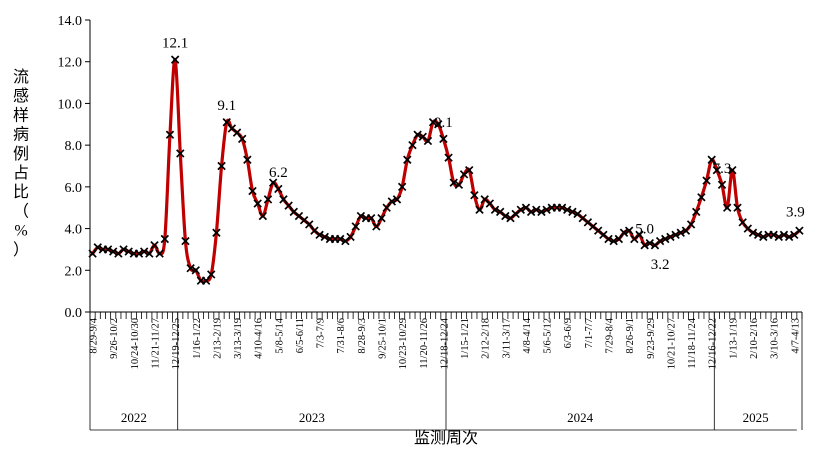  What do you see at coordinates (756, 417) in the screenshot?
I see `year-label: 2025` at bounding box center [756, 417].